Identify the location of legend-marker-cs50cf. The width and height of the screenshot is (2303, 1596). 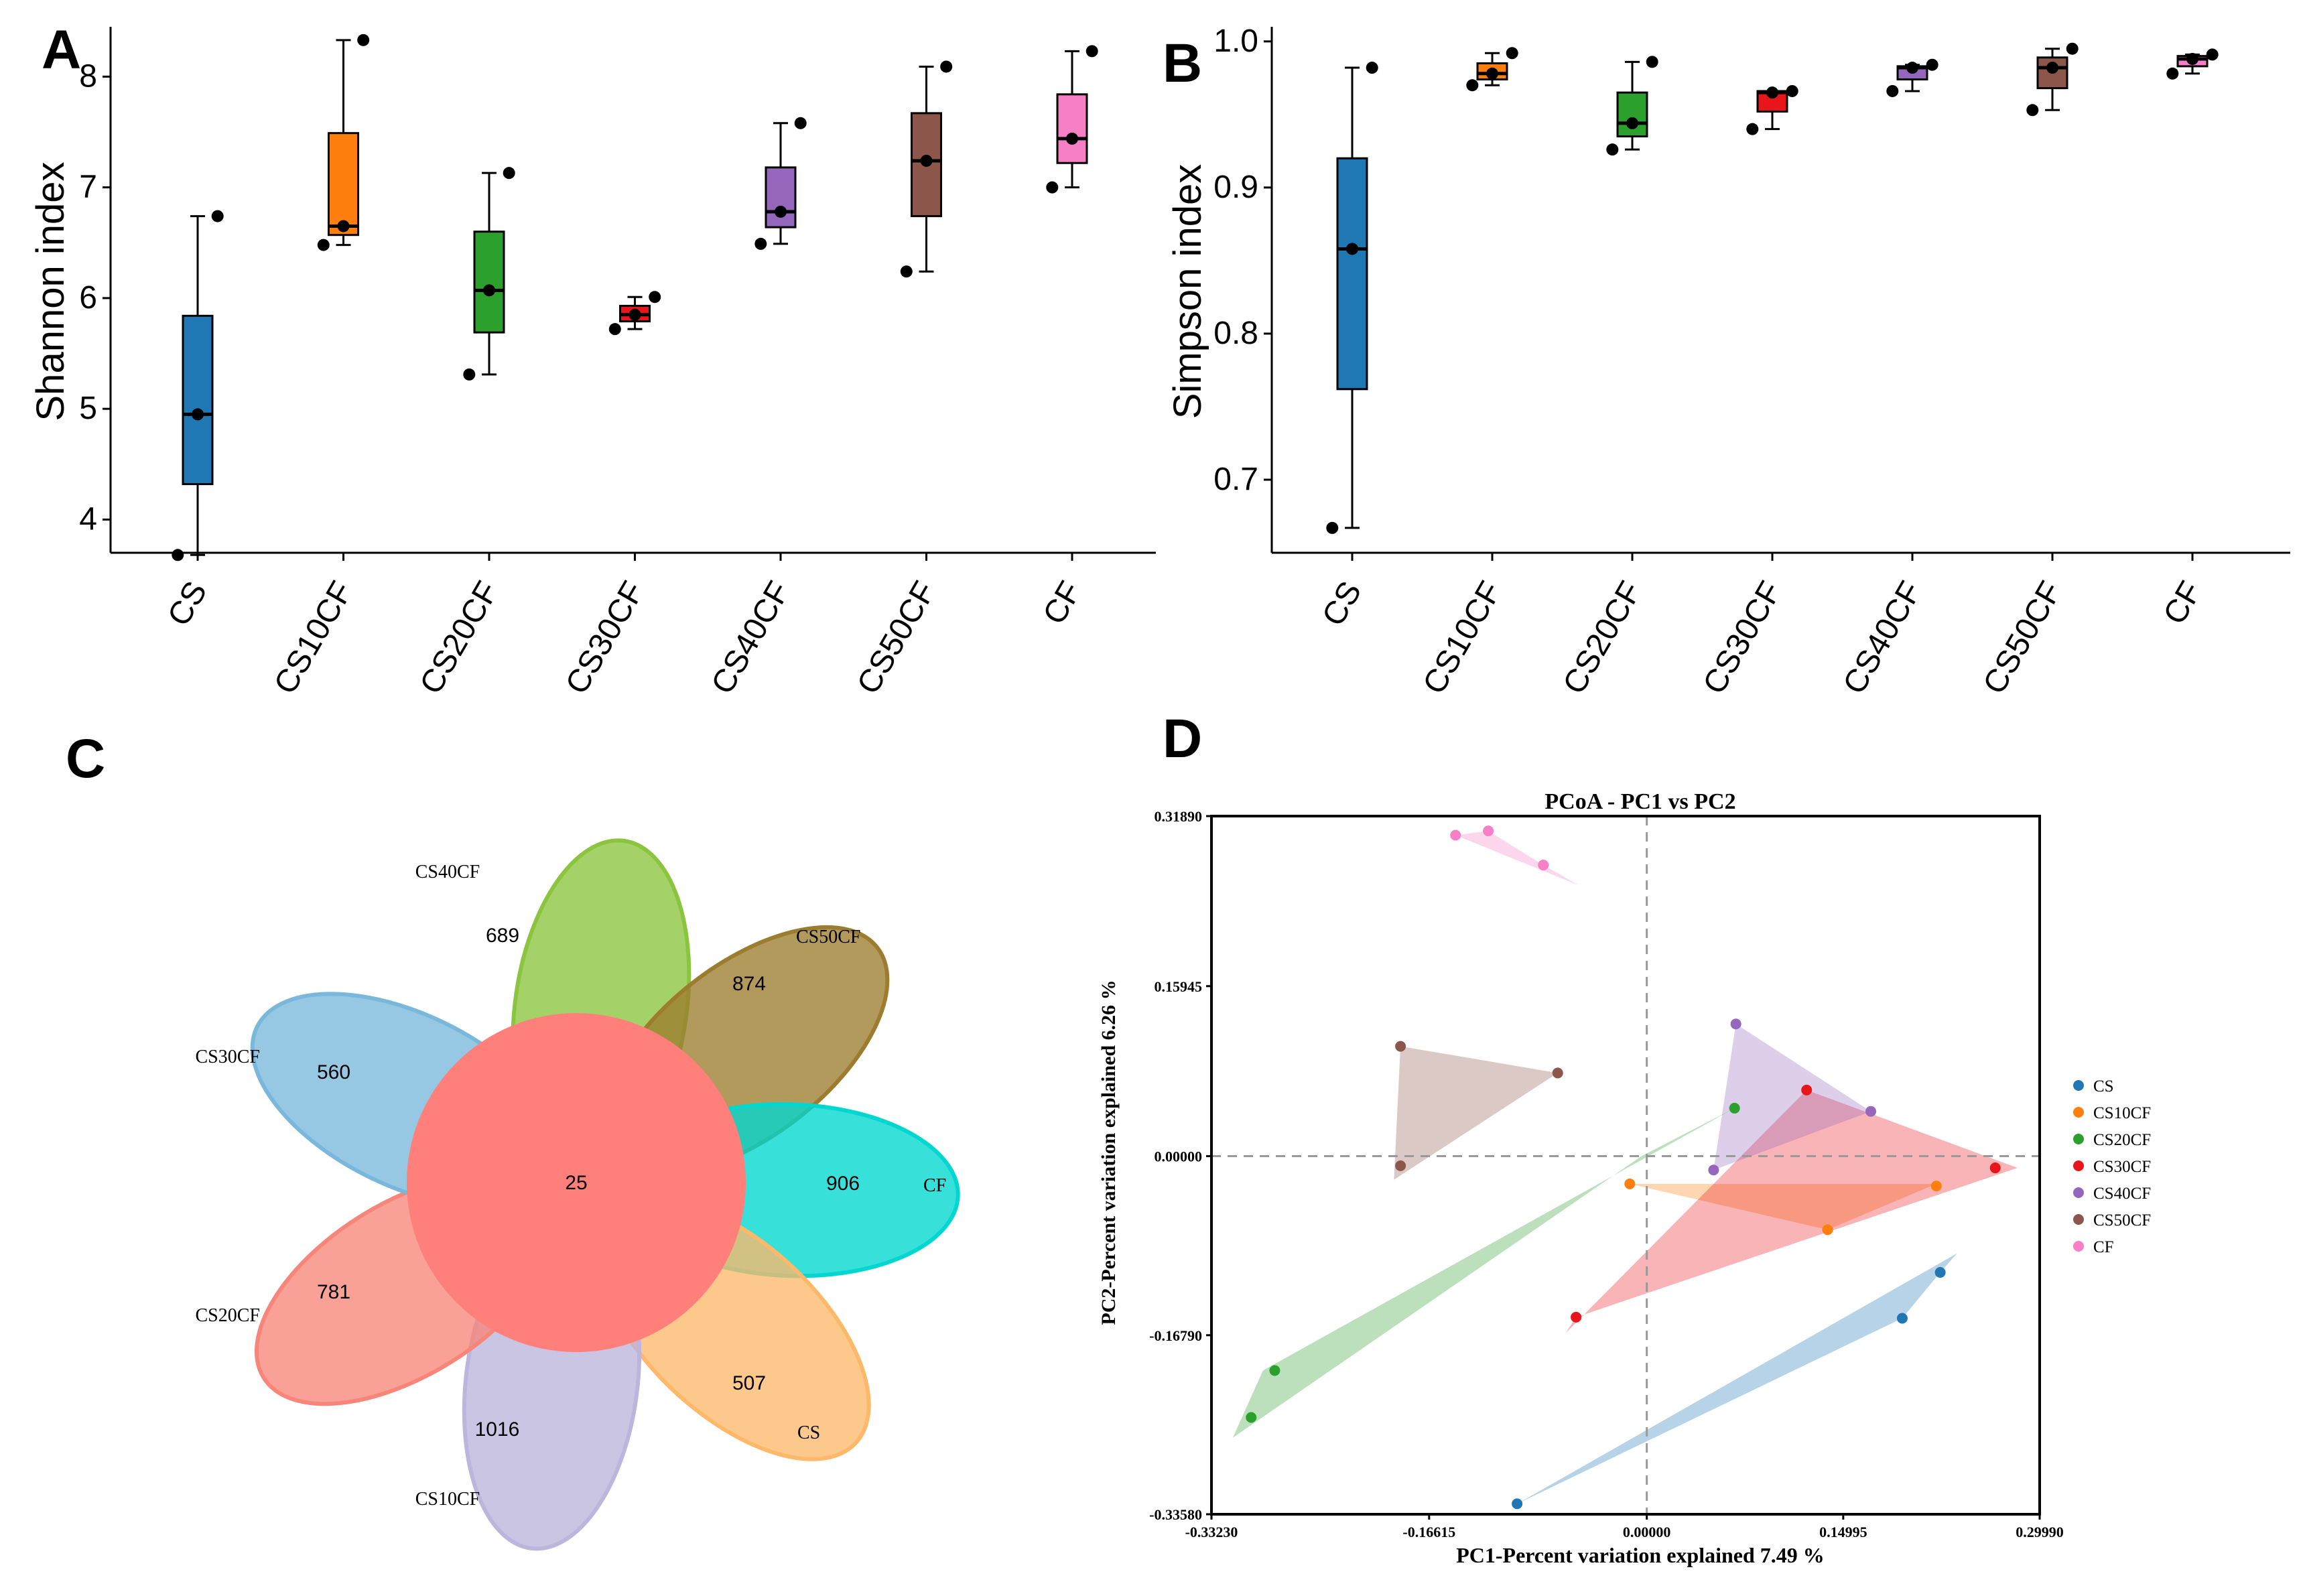
(2078, 1219).